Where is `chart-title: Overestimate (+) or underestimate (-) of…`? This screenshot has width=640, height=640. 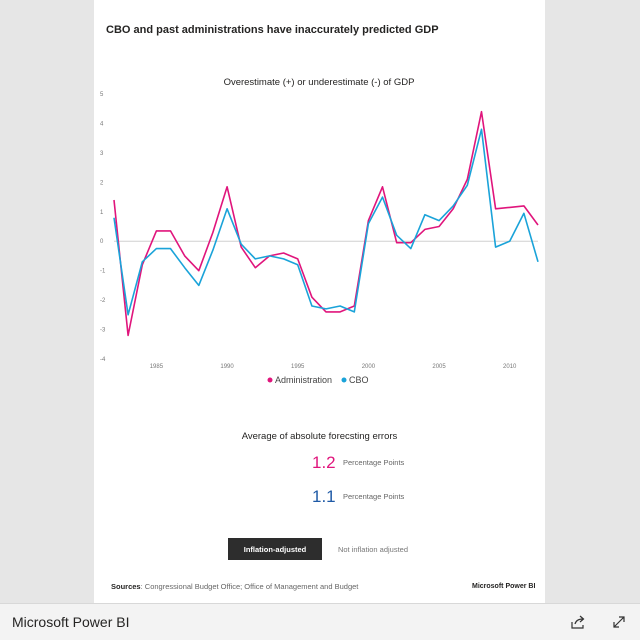 chart-title: Overestimate (+) or underestimate (-) of… is located at coordinates (319, 82).